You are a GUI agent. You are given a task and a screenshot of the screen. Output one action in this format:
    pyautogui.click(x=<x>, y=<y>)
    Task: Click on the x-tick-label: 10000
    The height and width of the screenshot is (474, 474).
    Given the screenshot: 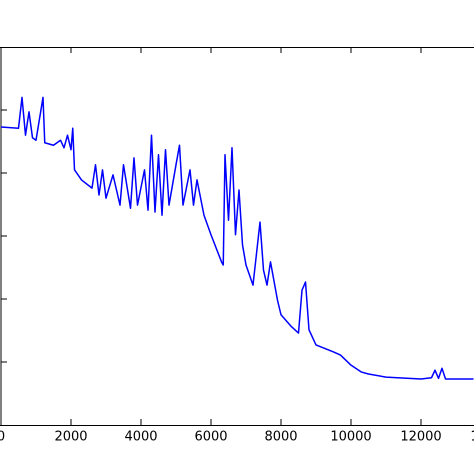 What is the action you would take?
    pyautogui.click(x=350, y=437)
    